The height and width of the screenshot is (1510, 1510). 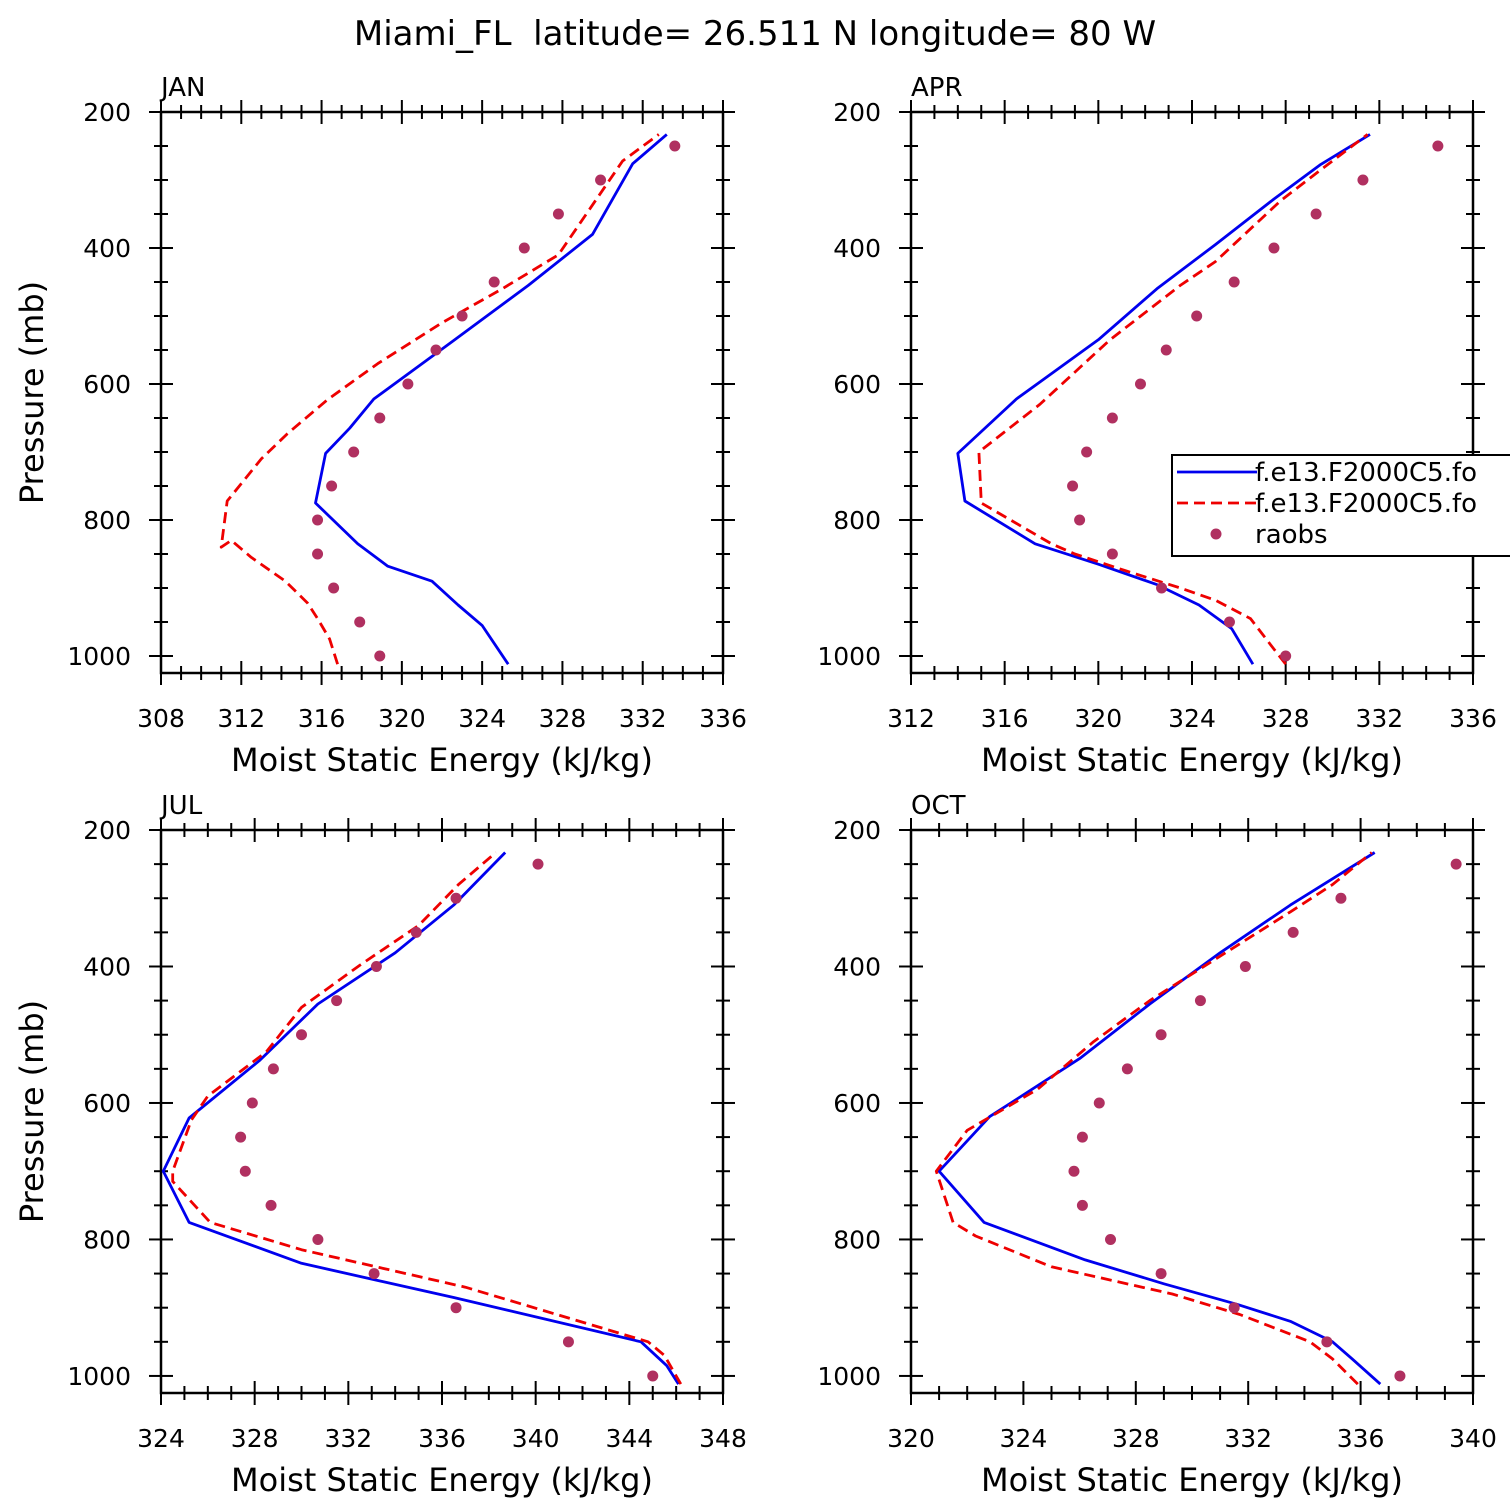 What do you see at coordinates (241, 718) in the screenshot?
I see `x-tick-label: 312` at bounding box center [241, 718].